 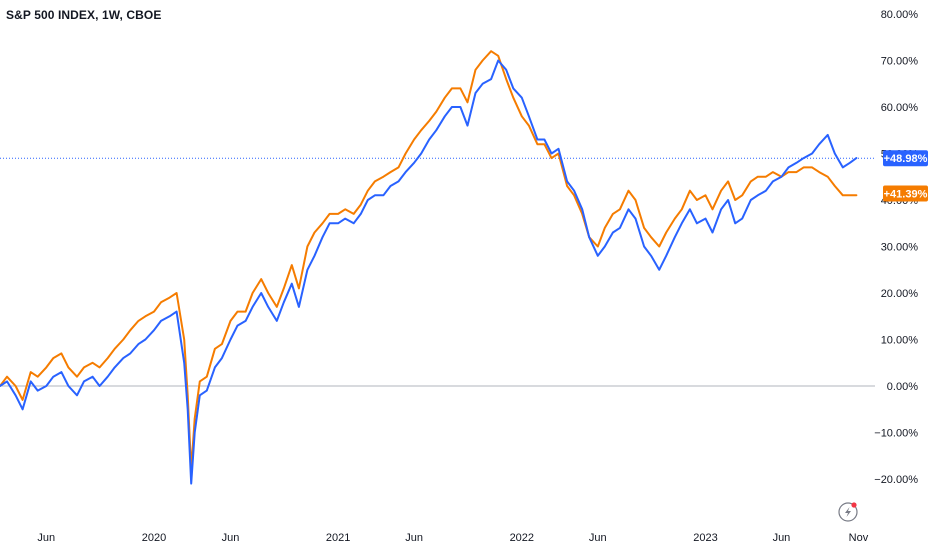 I want to click on y-tick-label: 10.00%, so click(x=900, y=341).